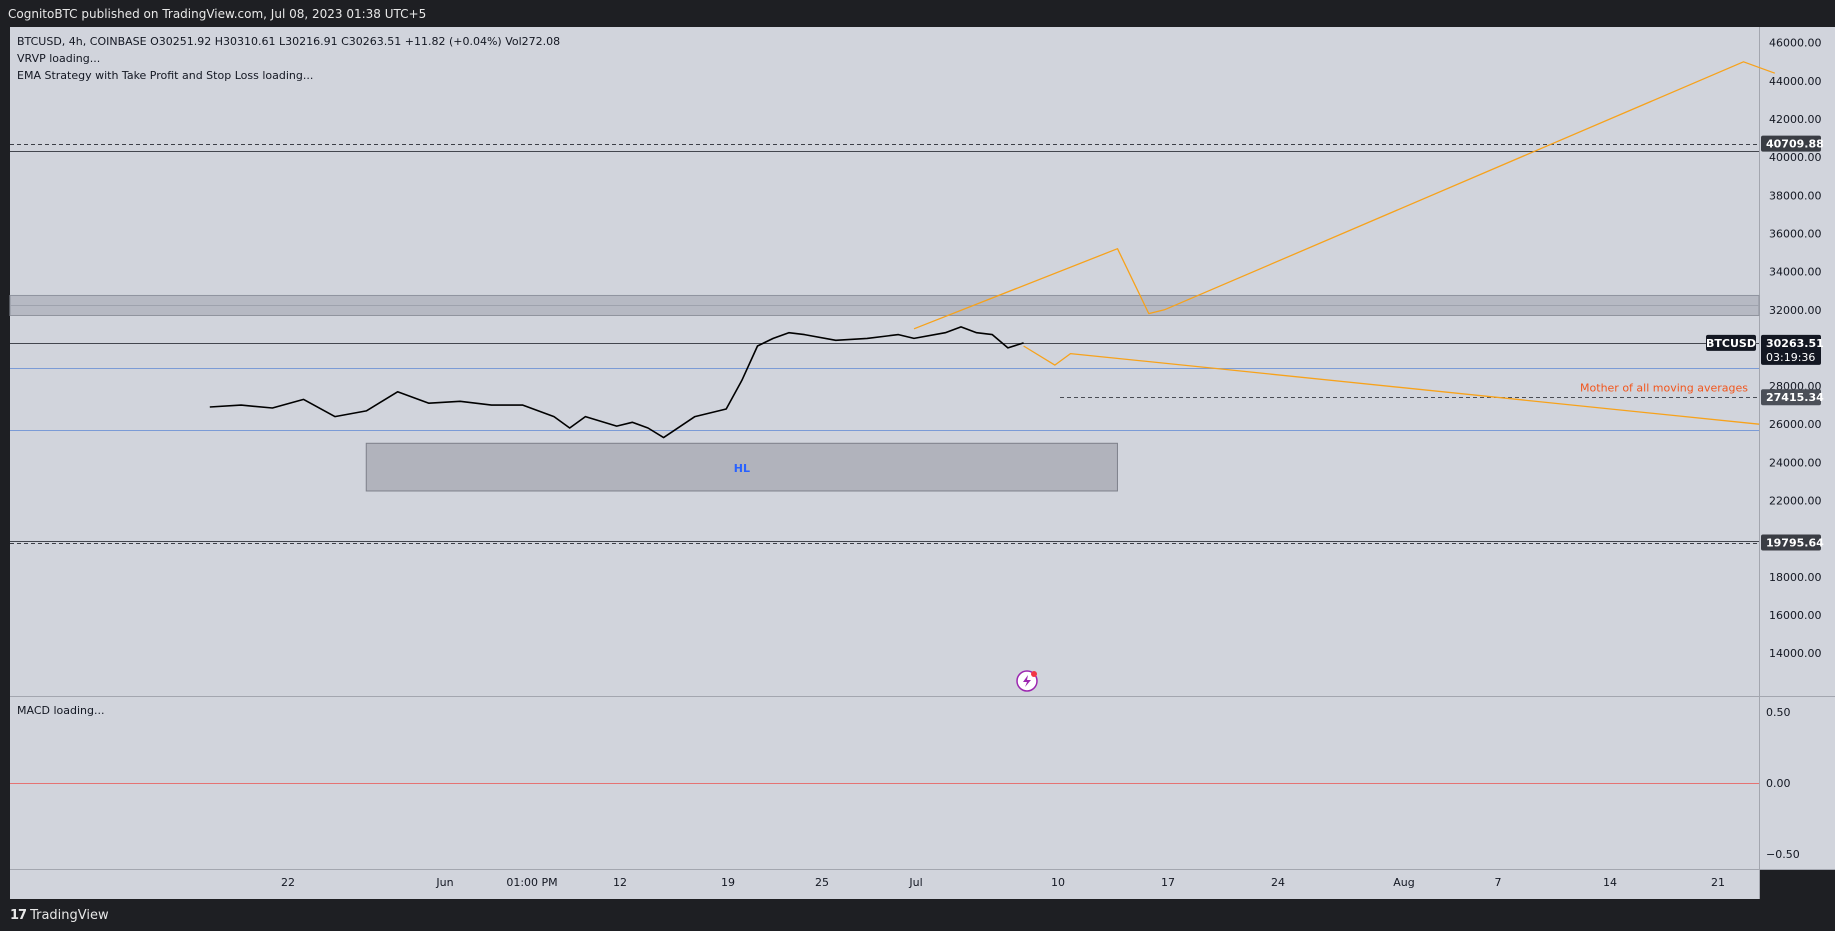 This screenshot has width=1835, height=931. I want to click on symbol-tag, so click(1731, 342).